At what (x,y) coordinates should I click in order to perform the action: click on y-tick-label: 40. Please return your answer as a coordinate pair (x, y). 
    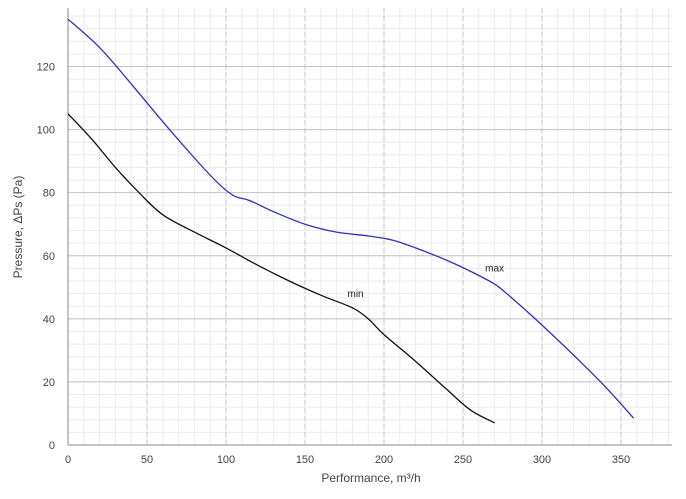
    Looking at the image, I should click on (49, 320).